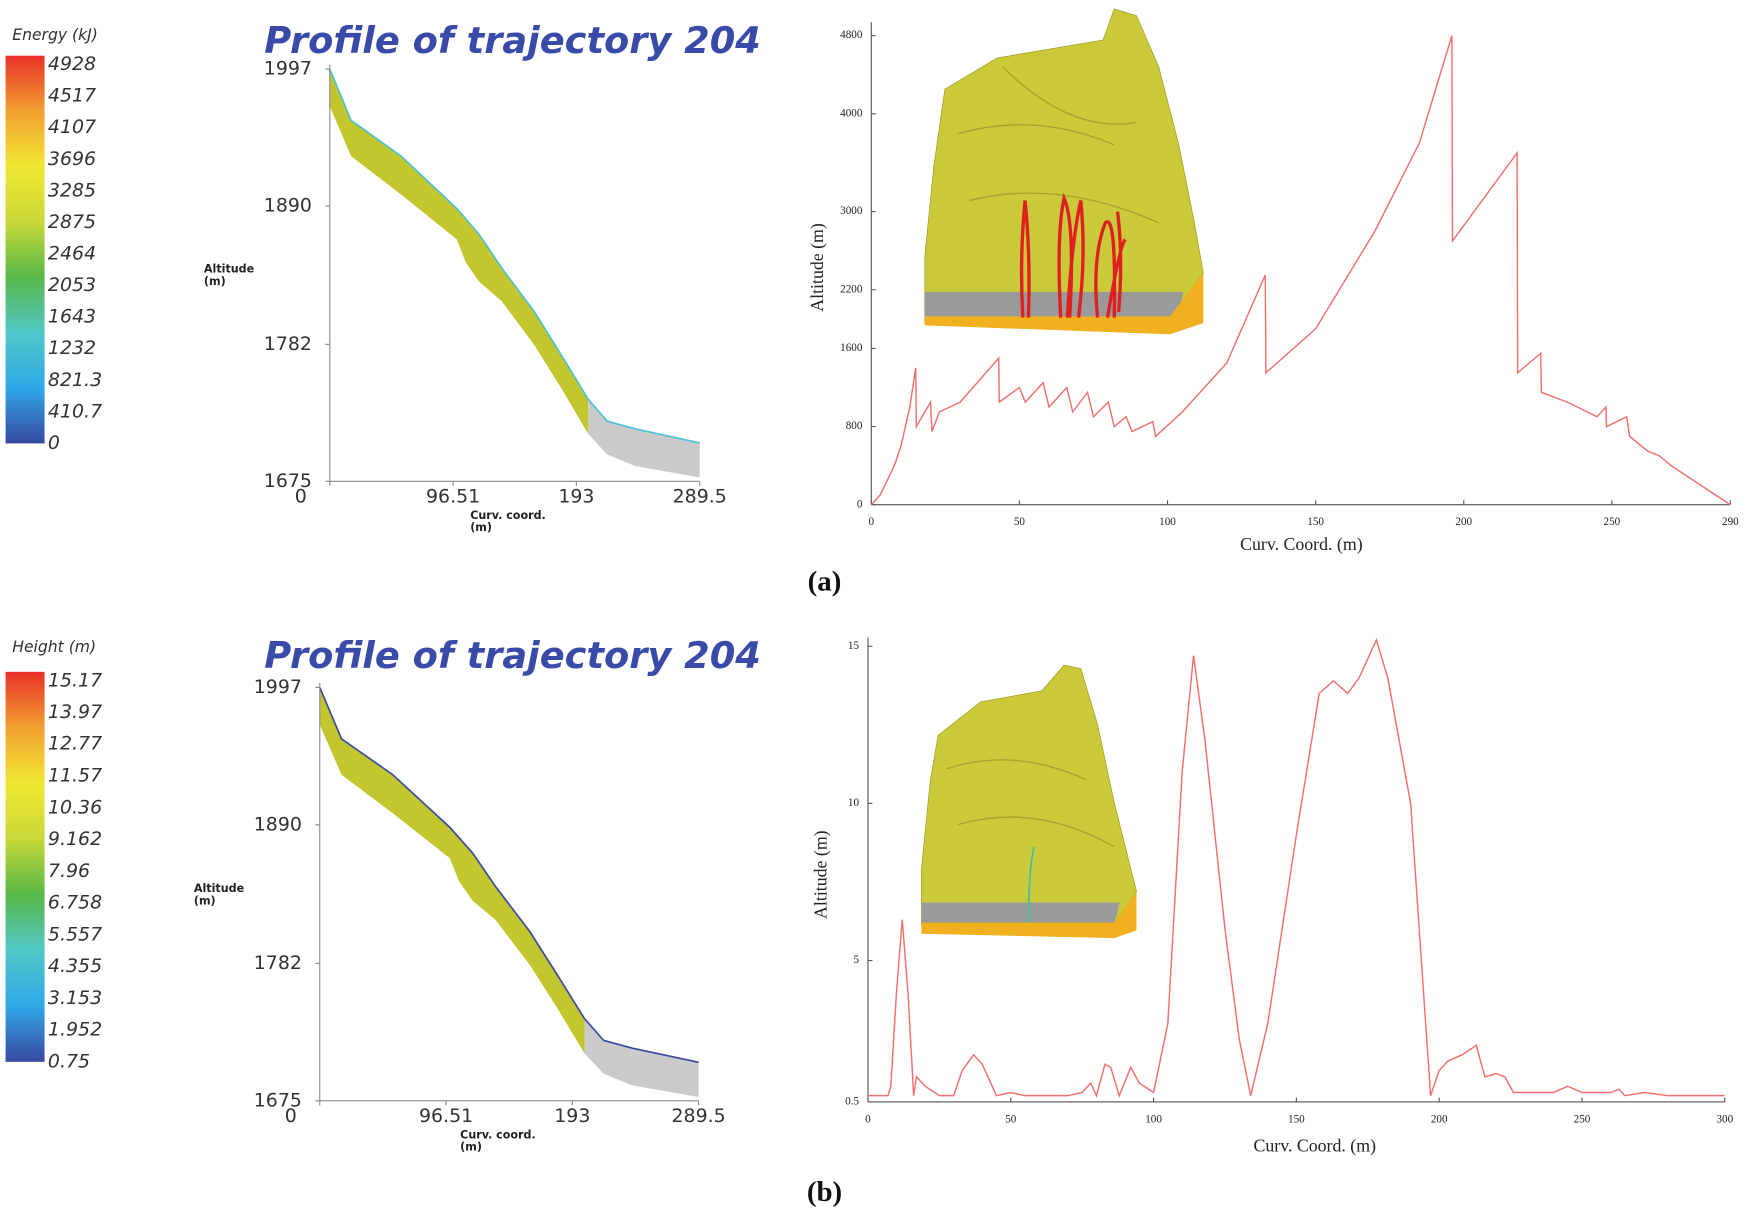 This screenshot has height=1215, width=1747. Describe the element at coordinates (72, 127) in the screenshot. I see `colorbar-tick-label: 4107` at that location.